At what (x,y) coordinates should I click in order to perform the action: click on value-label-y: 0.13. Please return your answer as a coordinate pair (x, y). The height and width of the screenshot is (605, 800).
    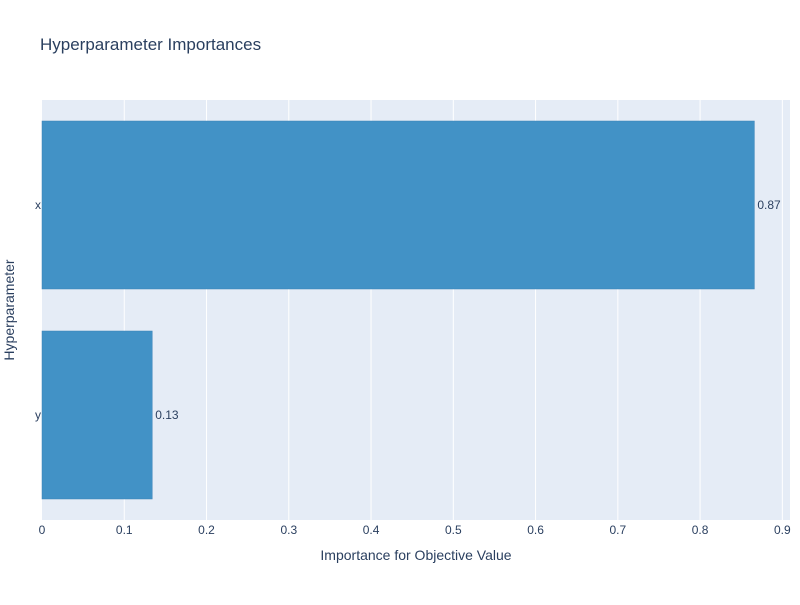
    Looking at the image, I should click on (167, 415).